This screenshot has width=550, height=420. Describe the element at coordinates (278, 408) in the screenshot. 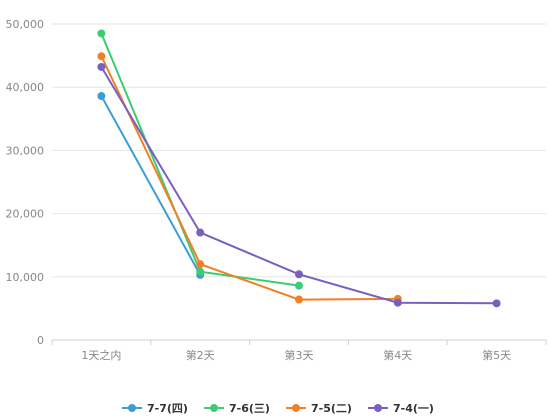

I see `legend: 7-7(四) 7-6(三) 7-5(二) 7-4(一)` at that location.